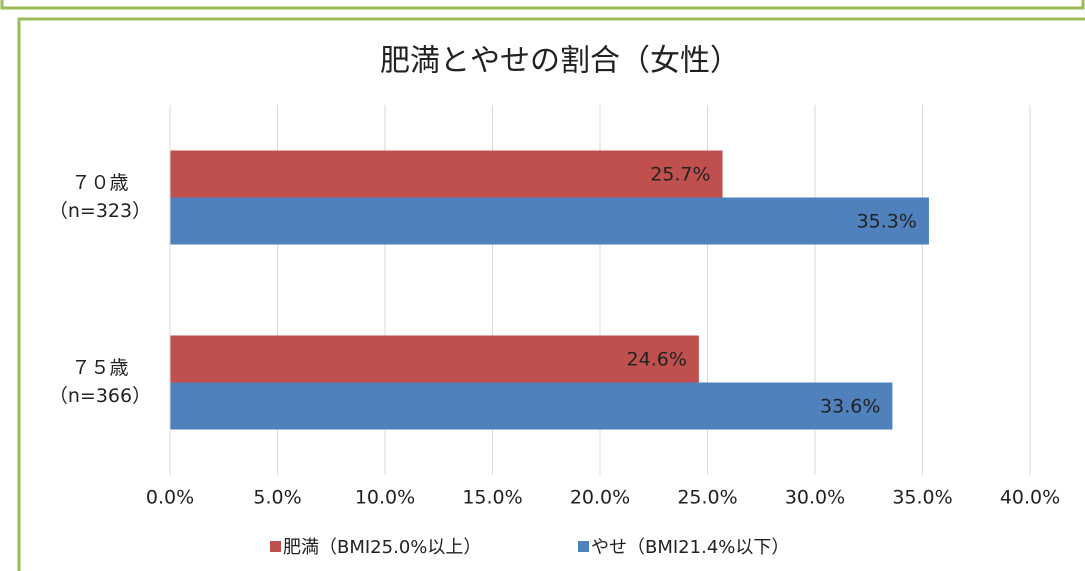 The height and width of the screenshot is (571, 1085). What do you see at coordinates (542, 5) in the screenshot?
I see `frame-top` at bounding box center [542, 5].